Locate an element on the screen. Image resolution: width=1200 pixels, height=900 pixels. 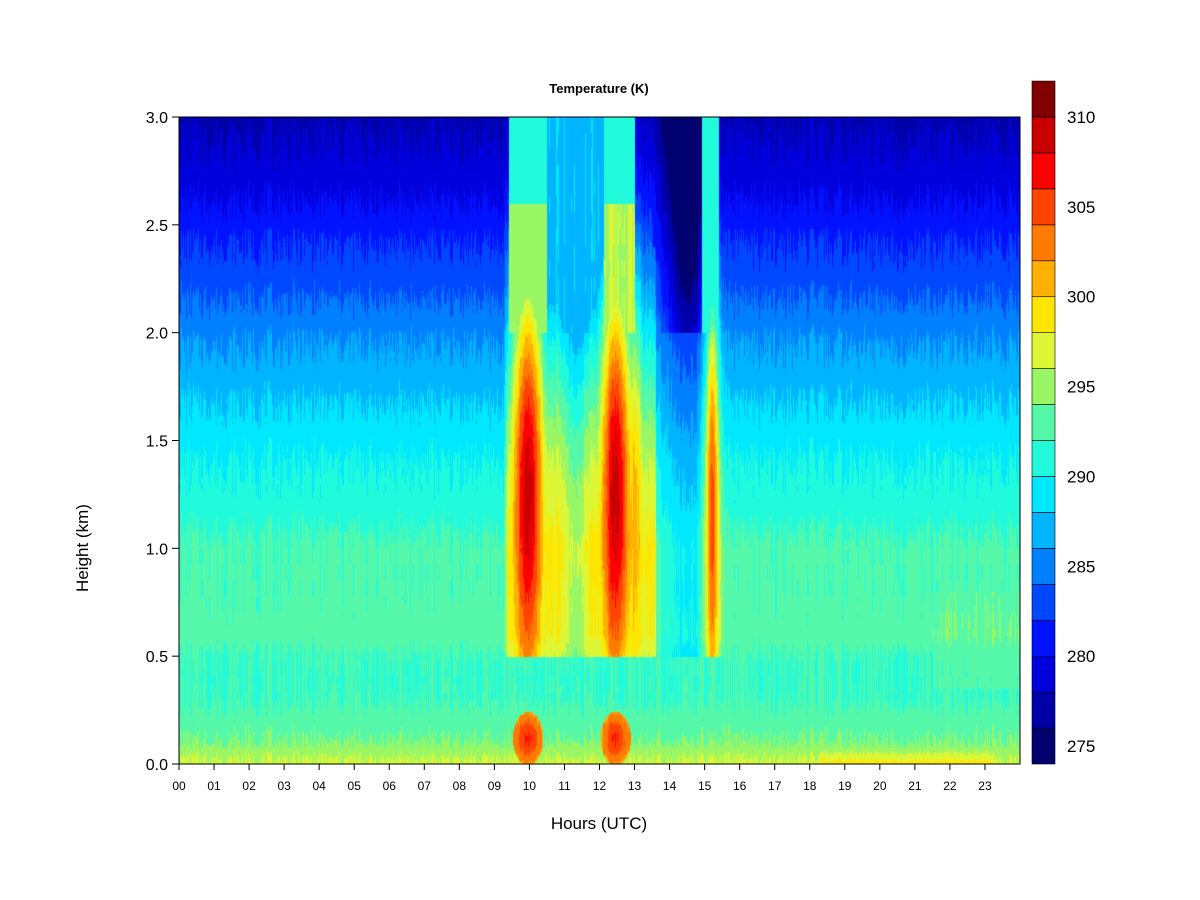
x-tick-label: 18 is located at coordinates (810, 786).